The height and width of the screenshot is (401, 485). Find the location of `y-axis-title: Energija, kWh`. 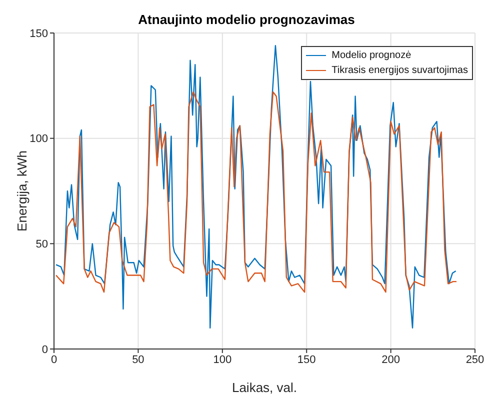

y-axis-title: Energija, kWh is located at coordinates (22, 191).